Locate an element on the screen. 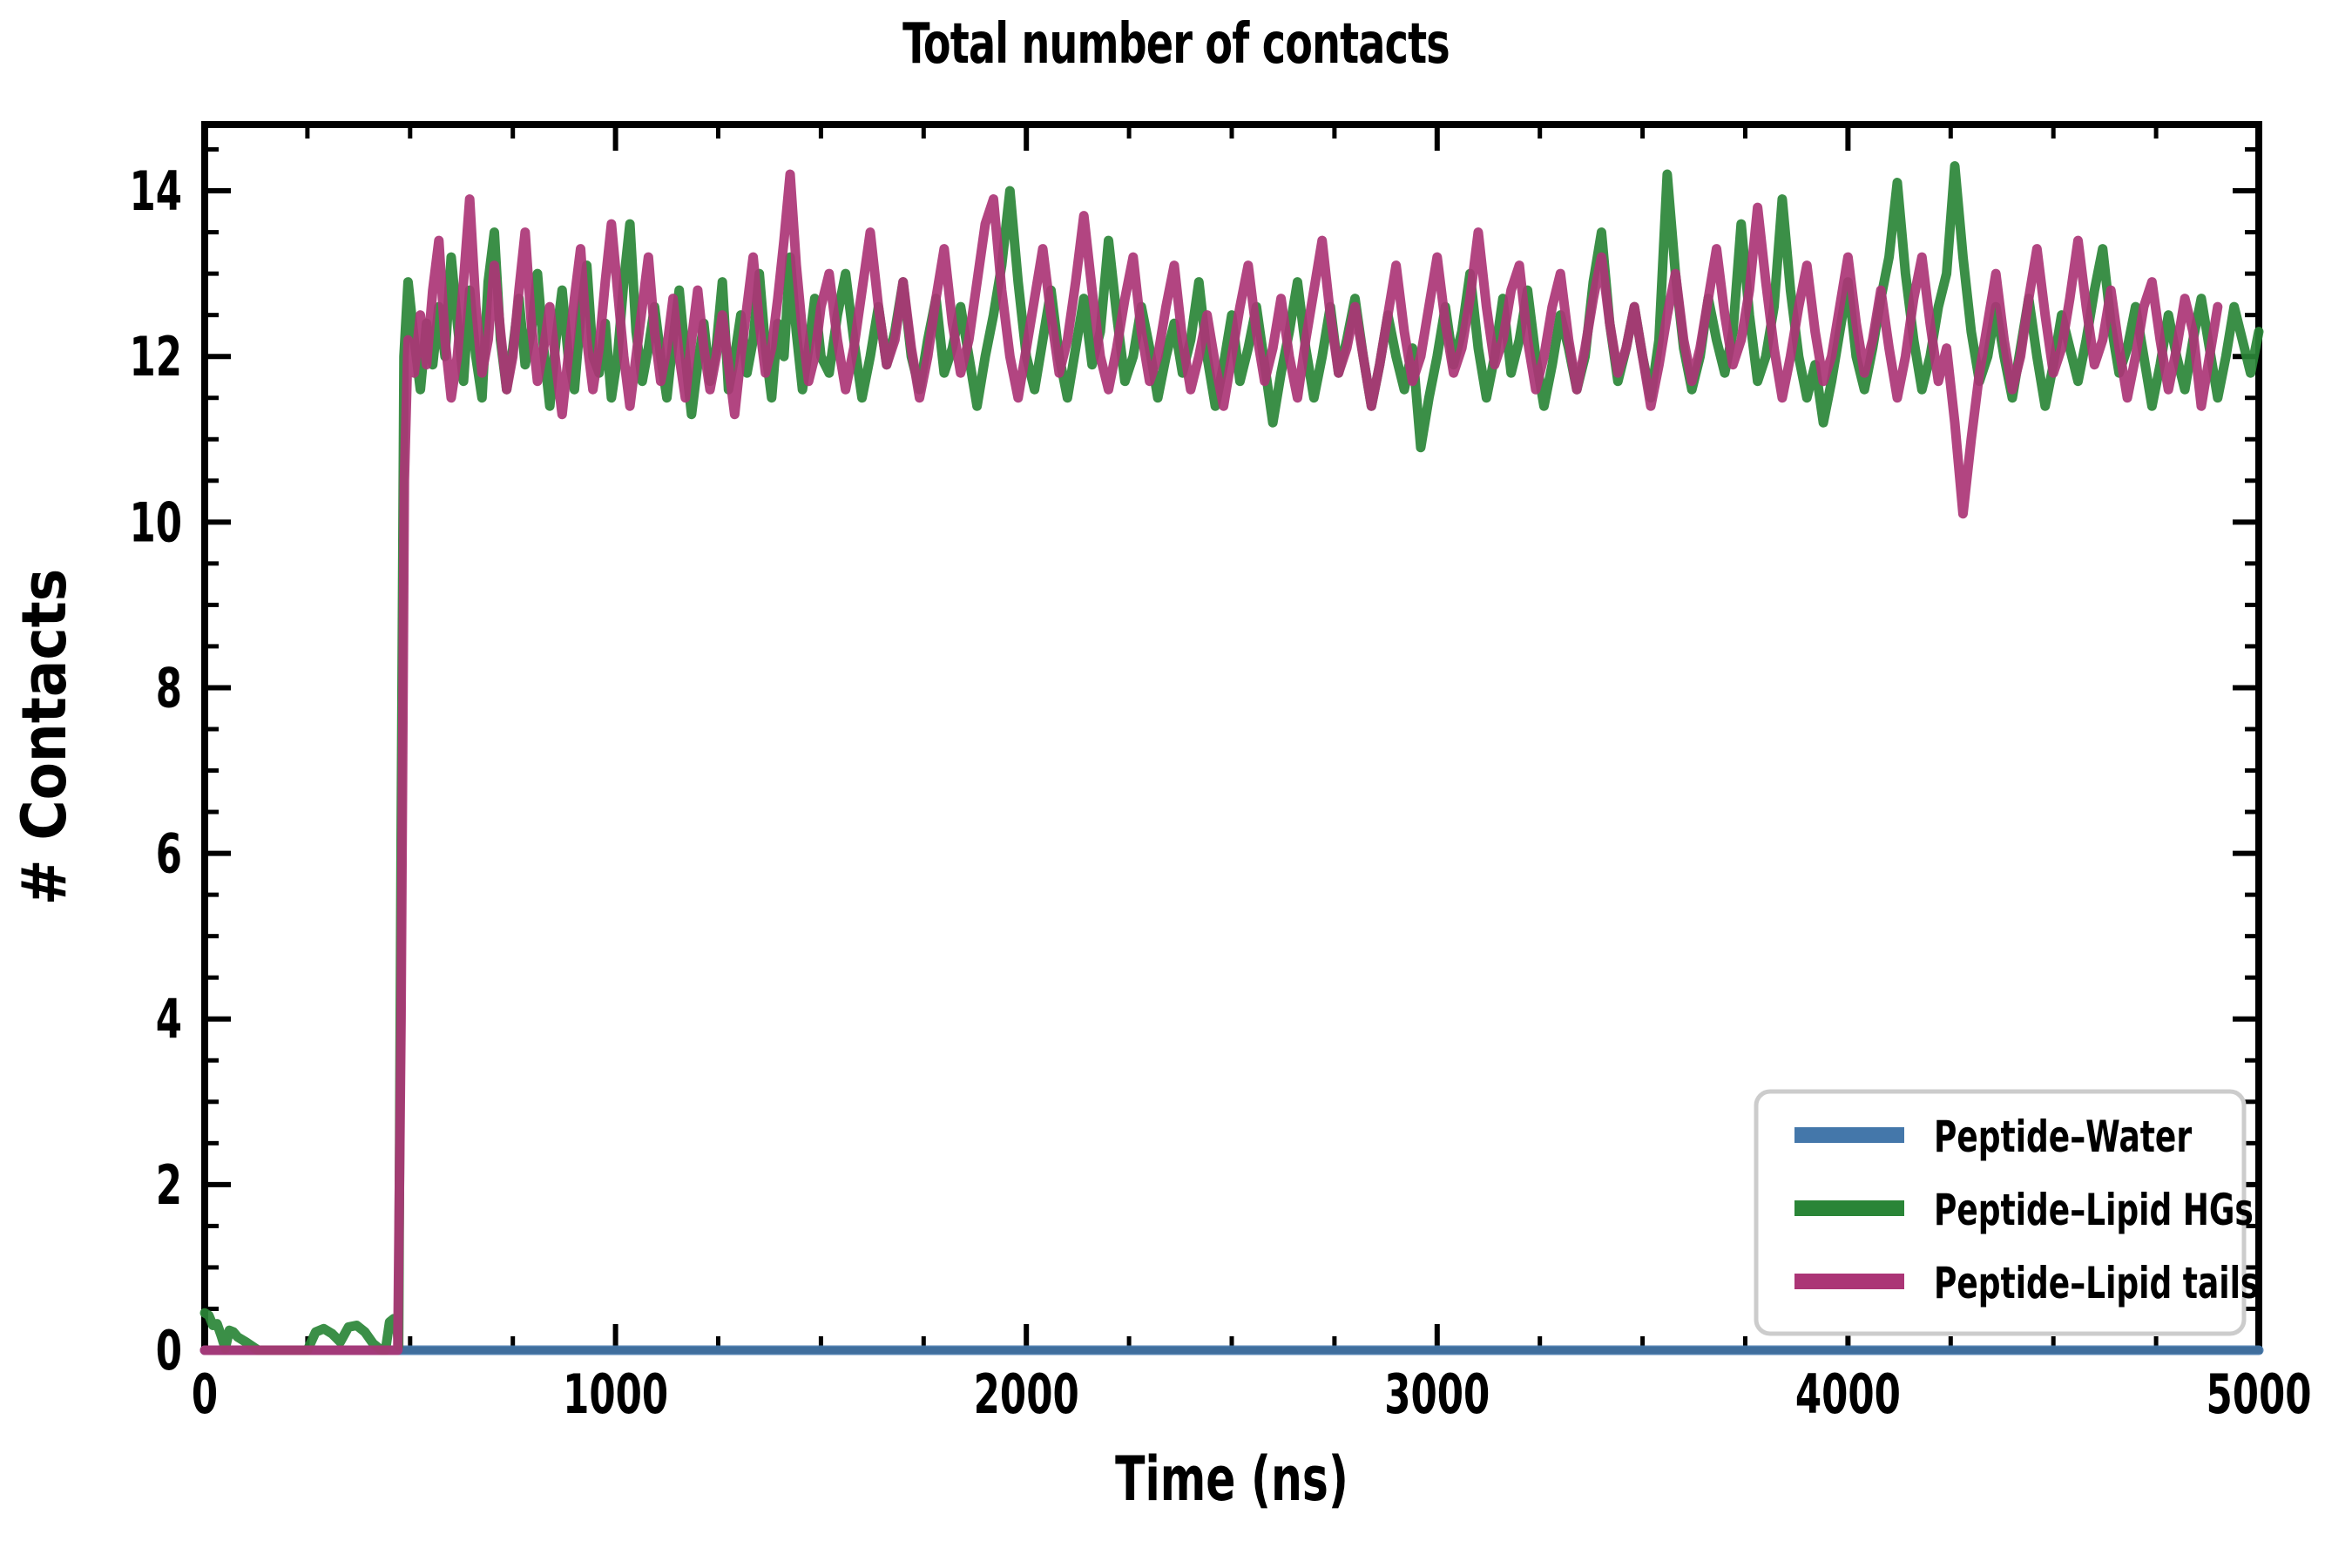 This screenshot has width=2352, height=1568. x-tick-label: 2000 is located at coordinates (1026, 1394).